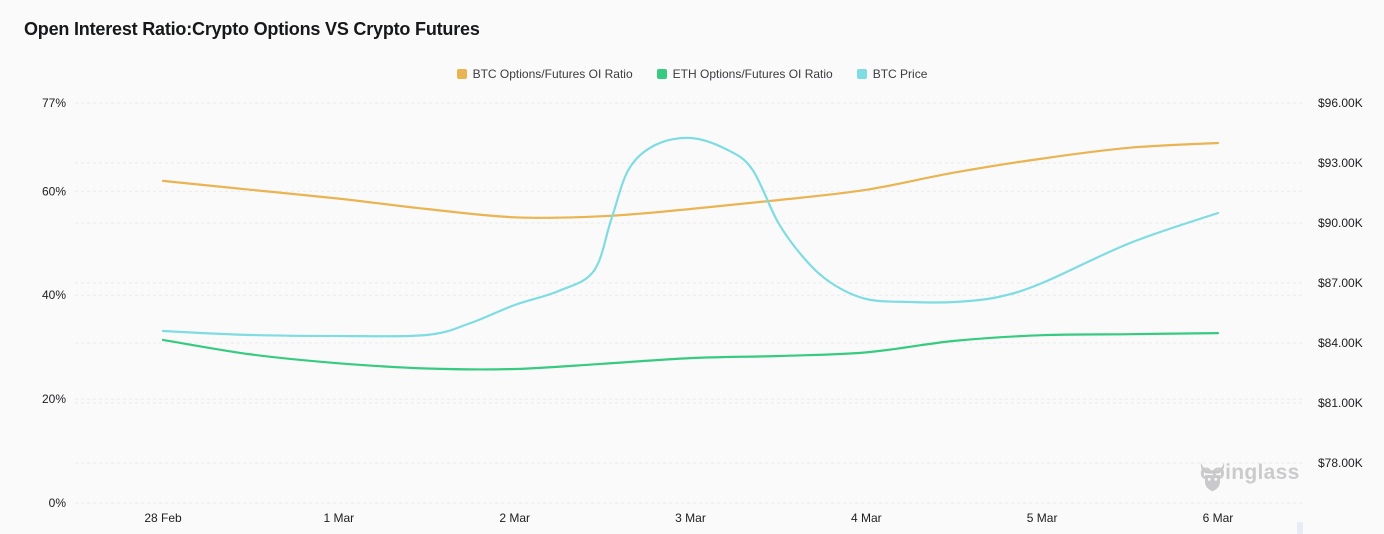 This screenshot has width=1384, height=534. I want to click on right-axis-tick: $93.00K, so click(1340, 163).